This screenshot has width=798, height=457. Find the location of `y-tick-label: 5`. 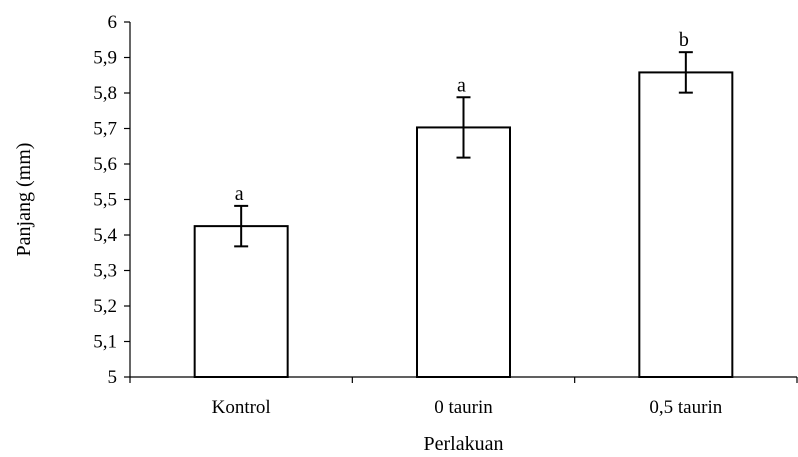

y-tick-label: 5 is located at coordinates (113, 377).